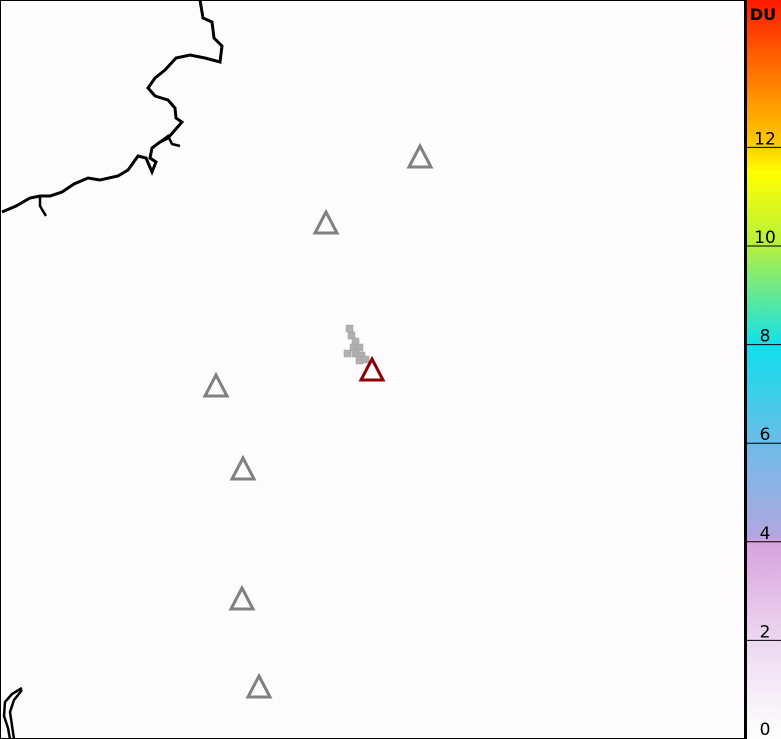 The width and height of the screenshot is (781, 739). I want to click on colorbar-tick-label: 6, so click(765, 435).